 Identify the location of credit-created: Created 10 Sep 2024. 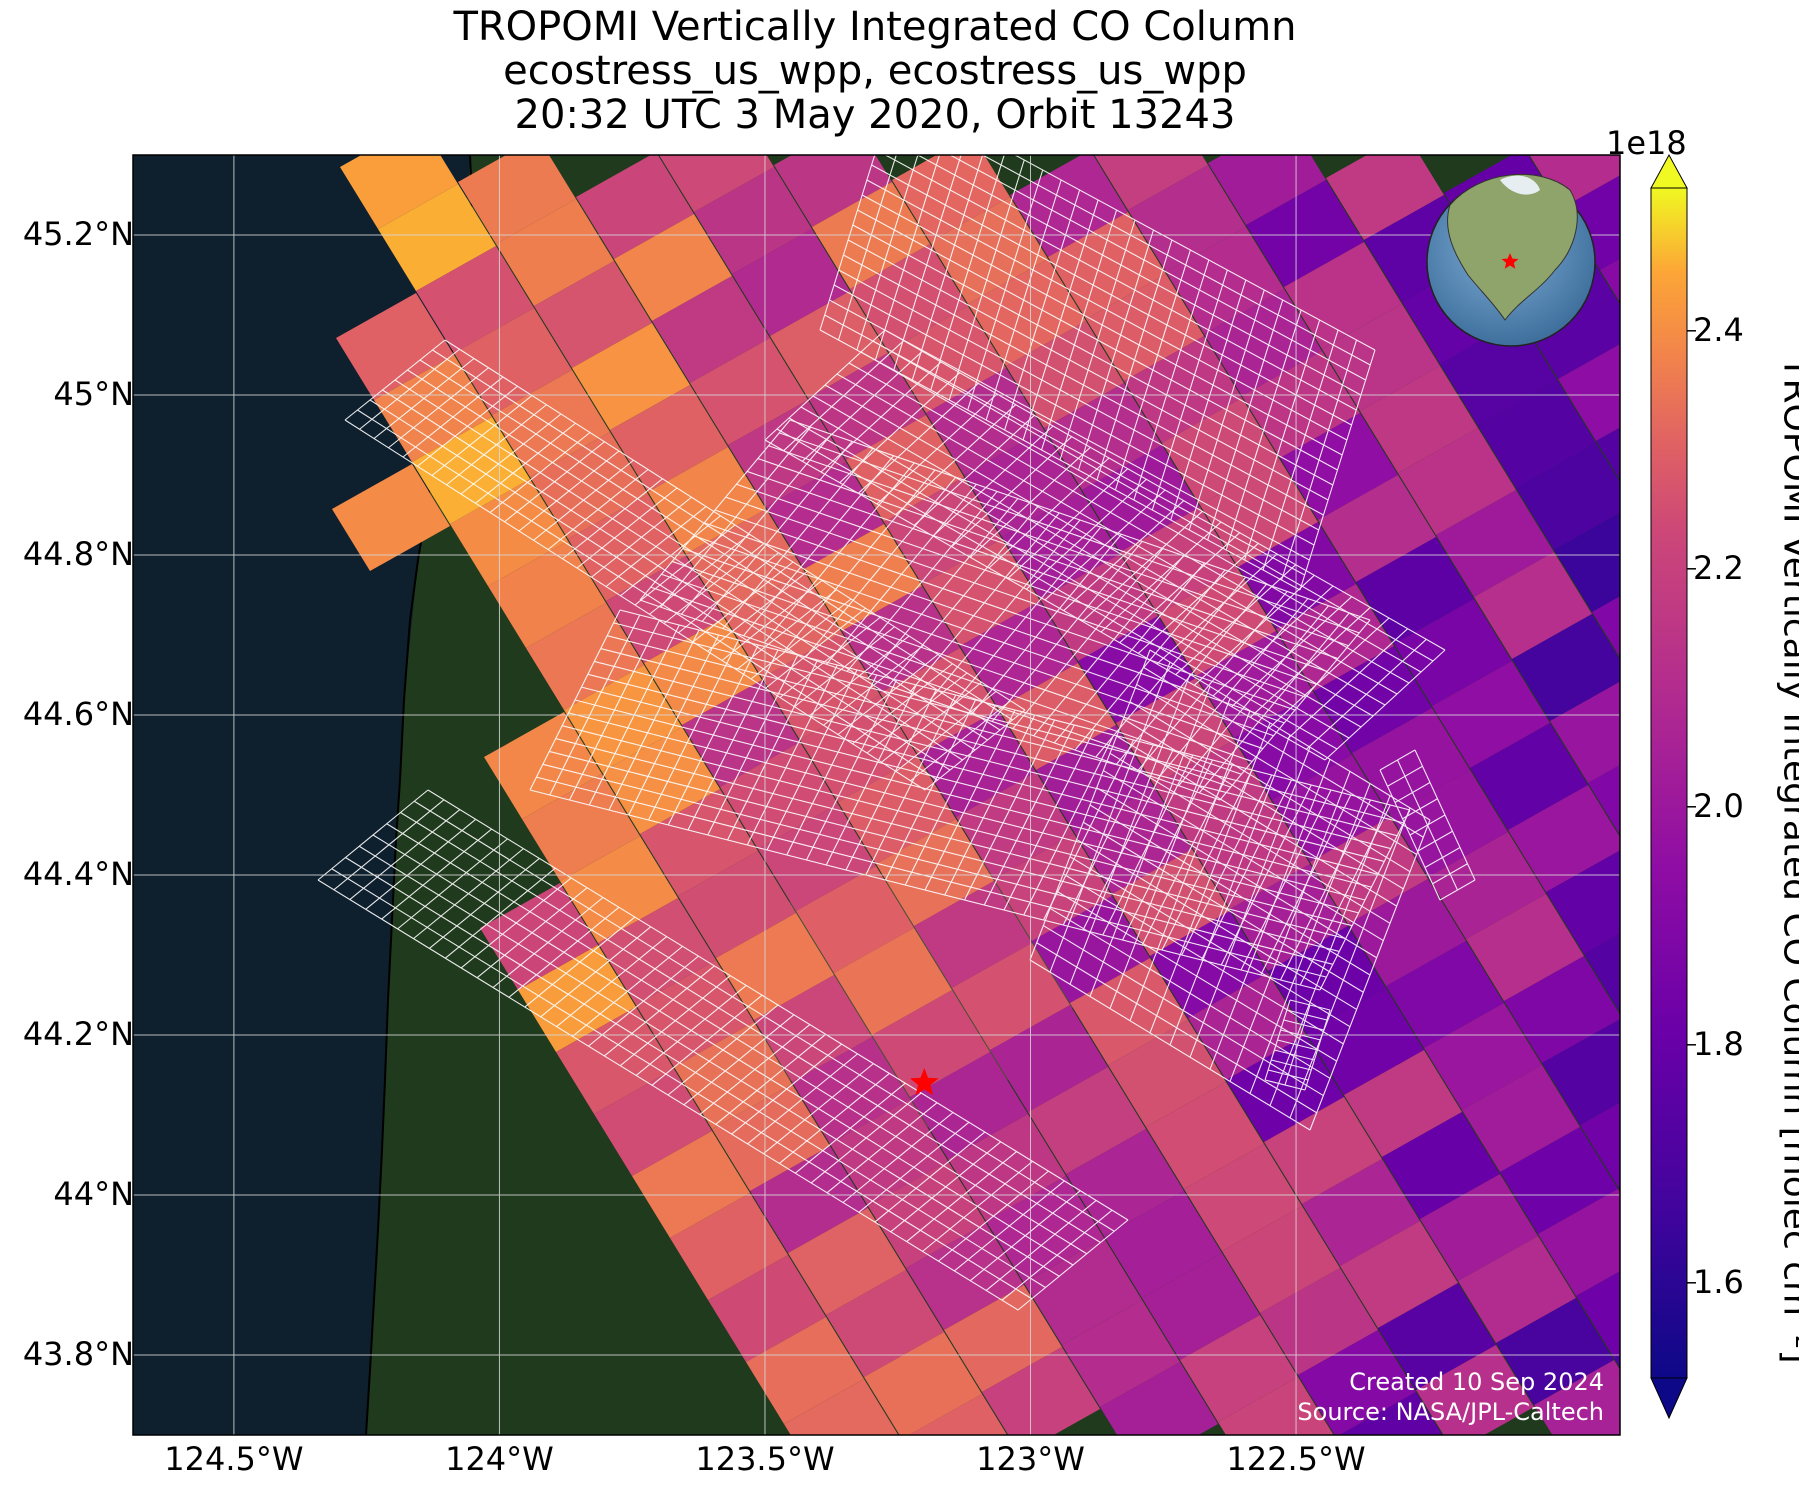
(1476, 1382).